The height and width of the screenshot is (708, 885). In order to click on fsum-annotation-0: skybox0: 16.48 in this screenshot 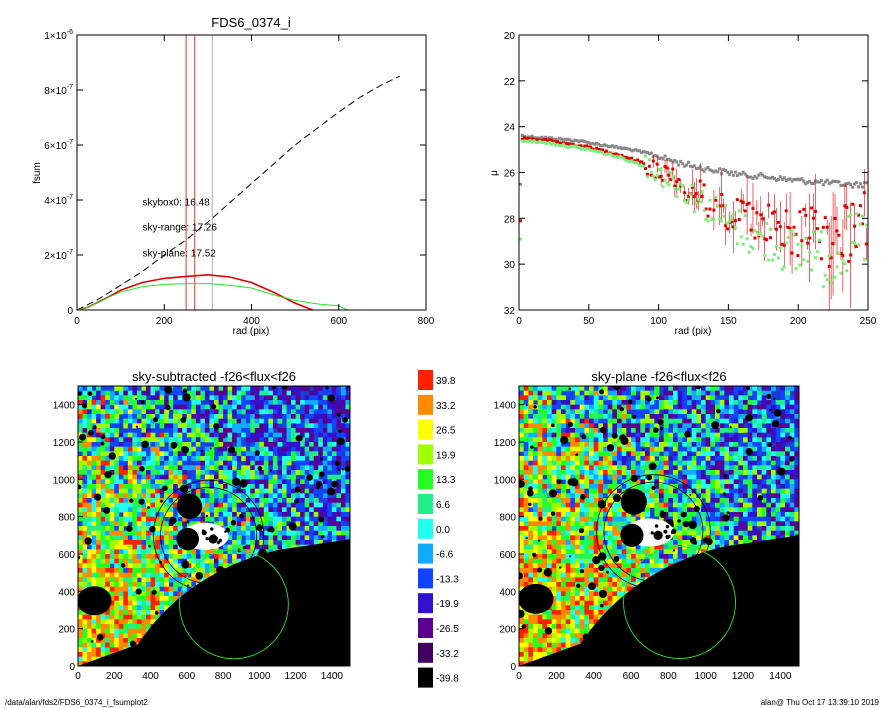, I will do `click(176, 203)`.